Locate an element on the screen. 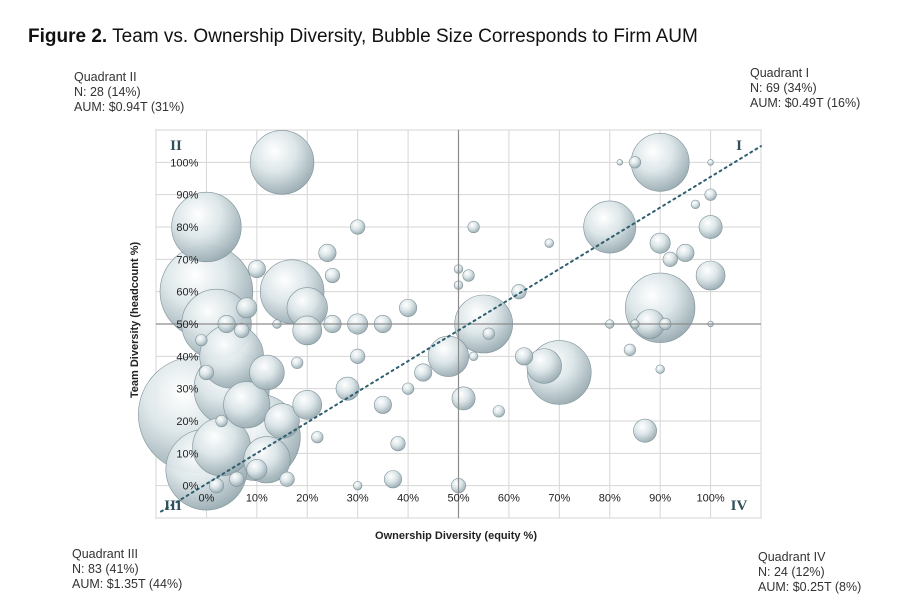 This screenshot has width=912, height=610. figure-label: Figure 2. is located at coordinates (68, 36).